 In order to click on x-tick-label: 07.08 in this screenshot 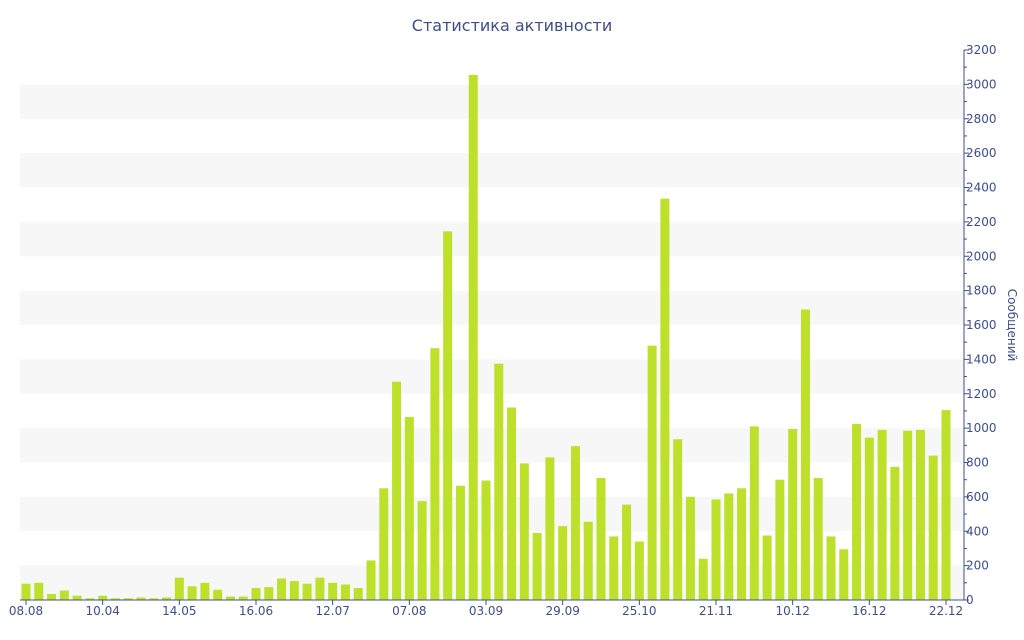, I will do `click(409, 611)`.